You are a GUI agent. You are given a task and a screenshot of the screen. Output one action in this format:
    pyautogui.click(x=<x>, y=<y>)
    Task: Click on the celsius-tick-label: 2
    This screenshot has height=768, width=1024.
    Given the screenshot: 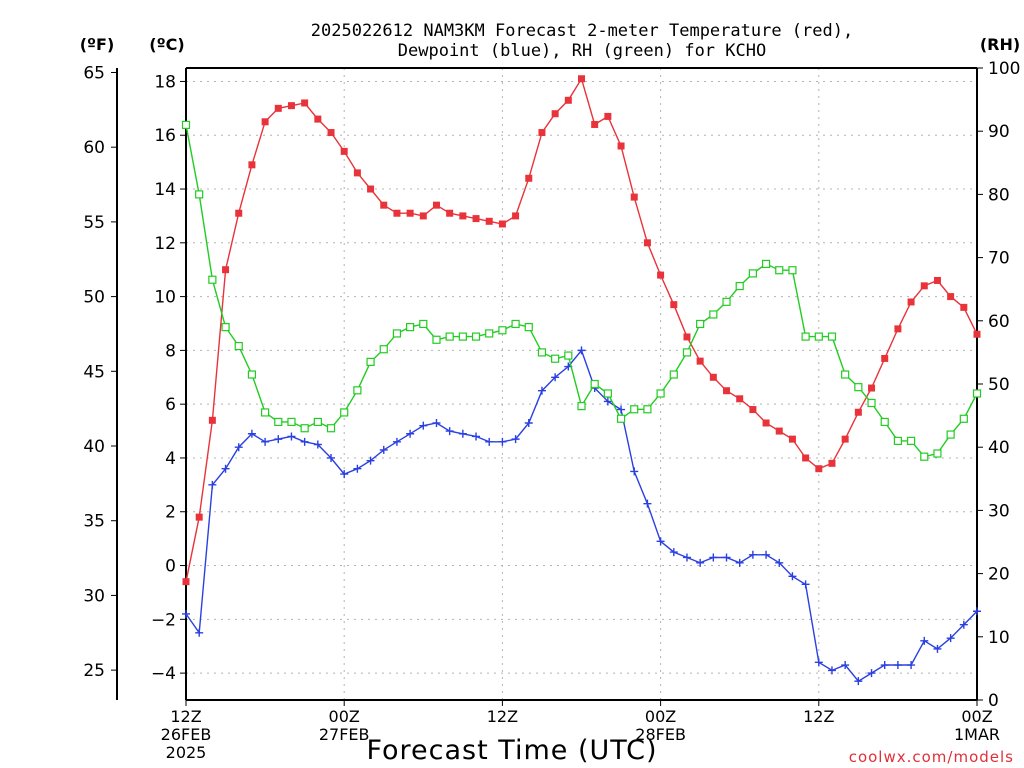 What is the action you would take?
    pyautogui.click(x=170, y=513)
    